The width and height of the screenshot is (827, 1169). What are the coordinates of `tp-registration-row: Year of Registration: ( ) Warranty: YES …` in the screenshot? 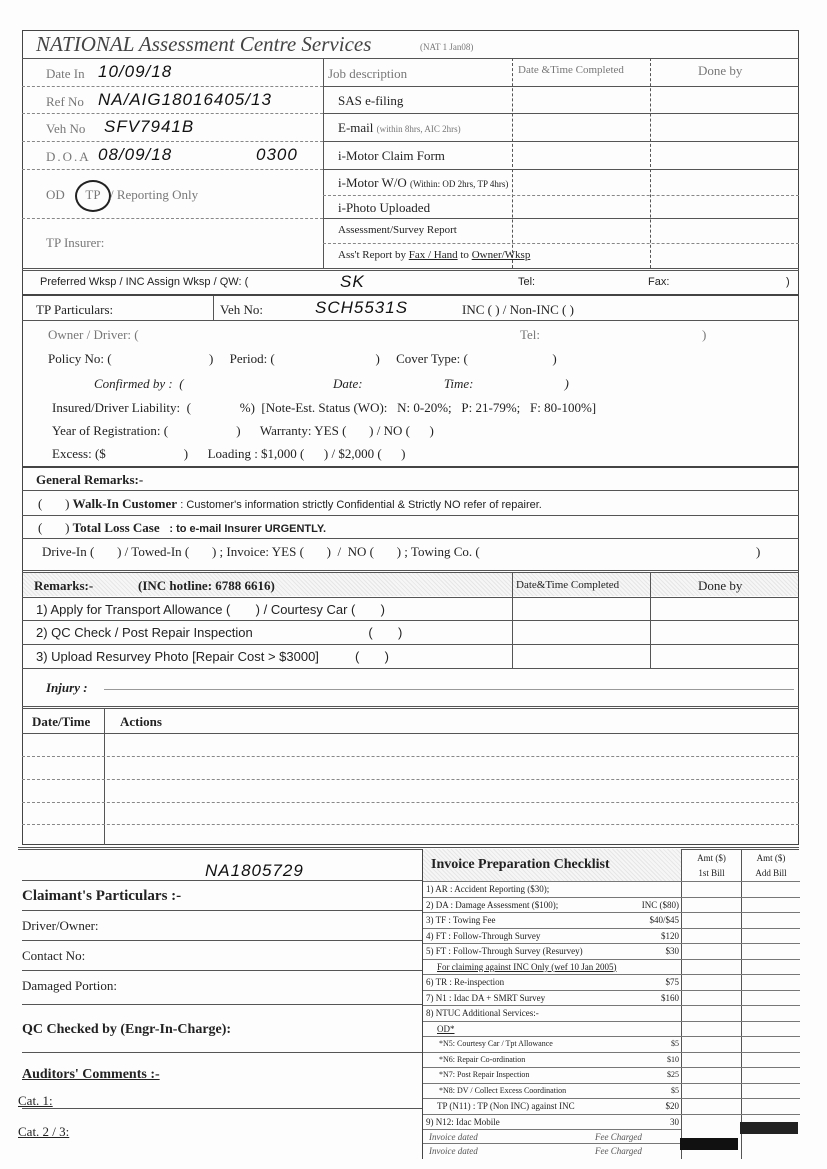 It's located at (243, 430).